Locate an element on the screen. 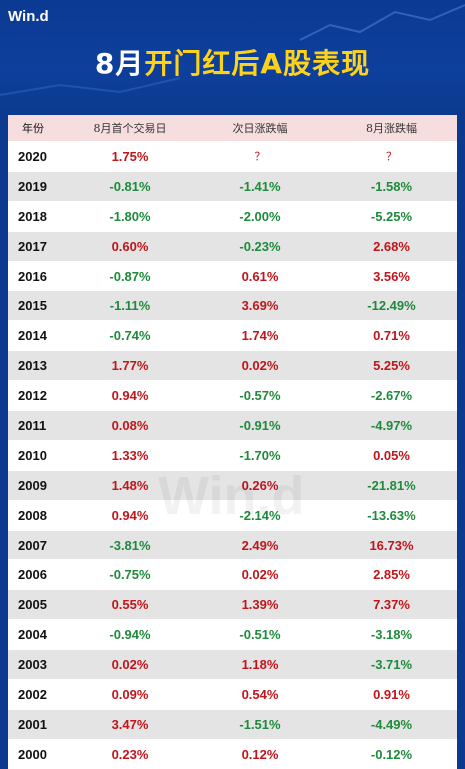  cell-next-day: ？ is located at coordinates (260, 157).